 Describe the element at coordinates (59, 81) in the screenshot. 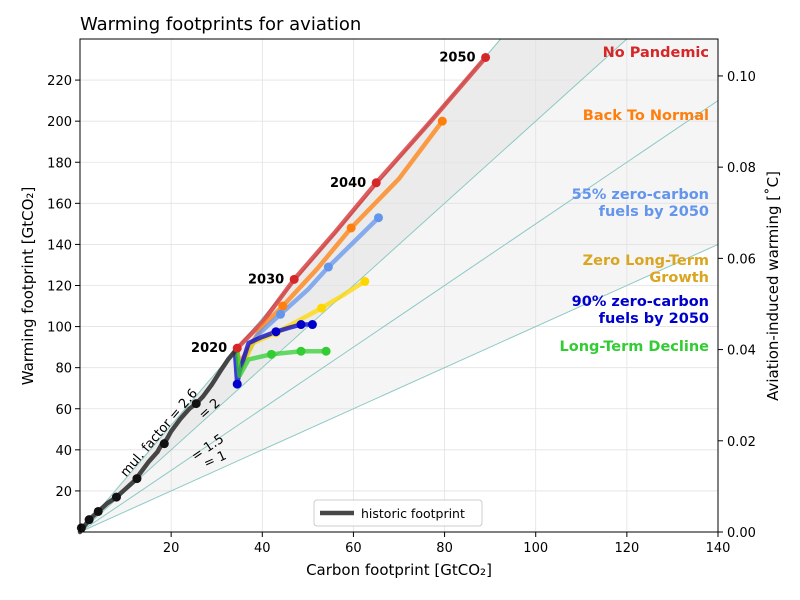

I see `y-tick-label: 220` at that location.